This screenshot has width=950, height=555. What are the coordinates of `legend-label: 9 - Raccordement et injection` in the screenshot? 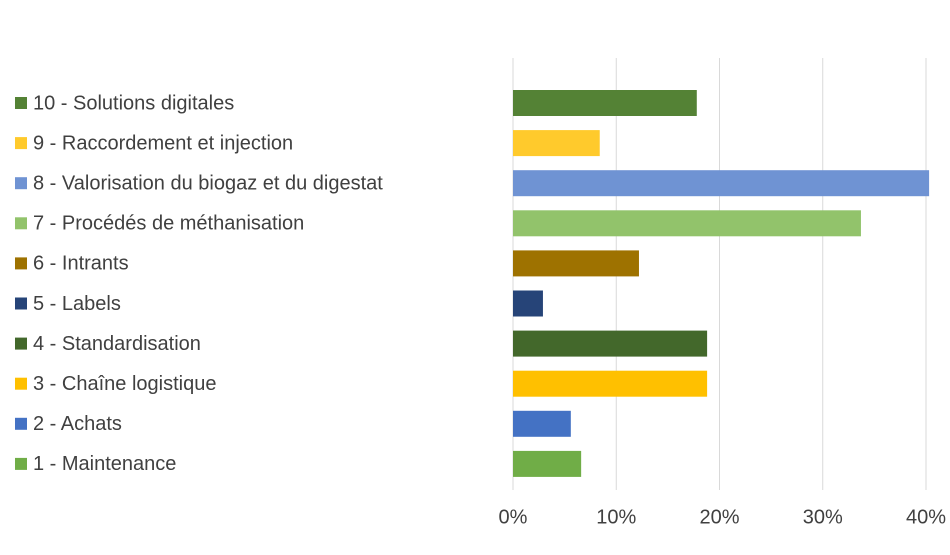 It's located at (163, 143).